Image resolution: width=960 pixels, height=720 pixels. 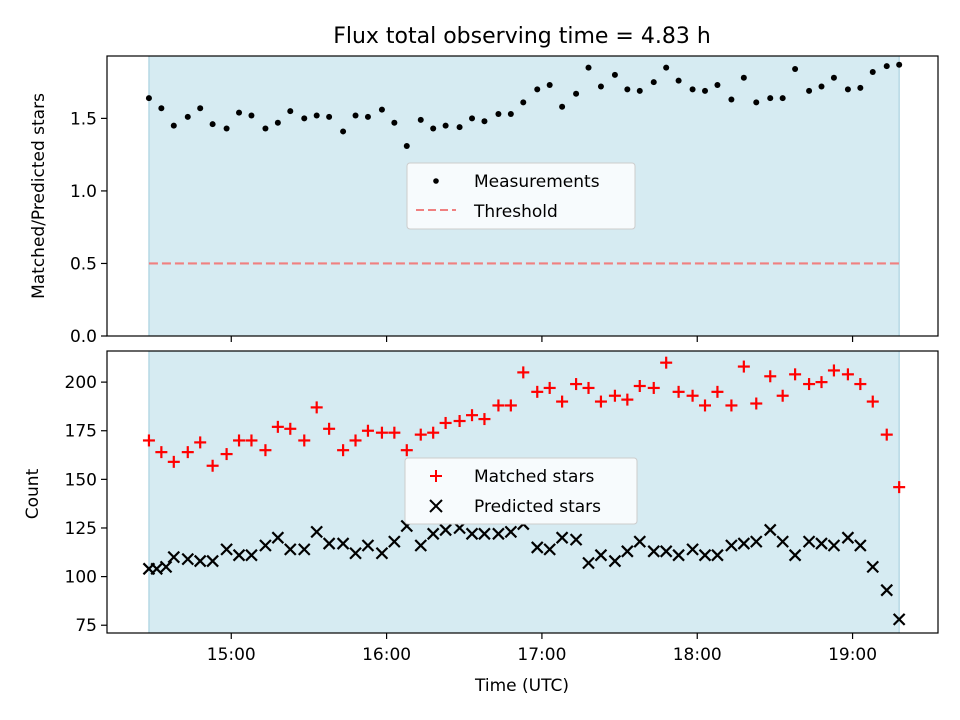 I want to click on top-x-axis-ticks, so click(x=542, y=339).